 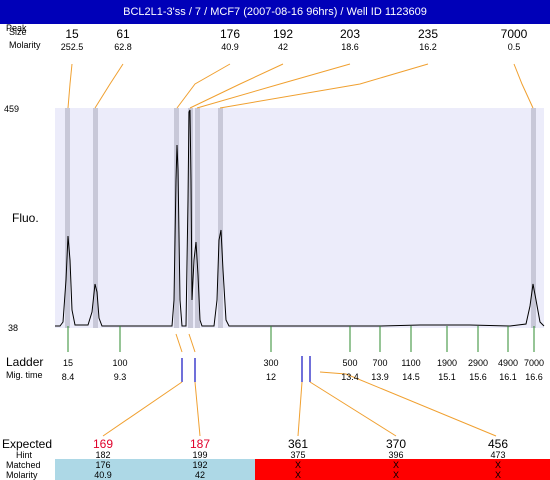 What do you see at coordinates (120, 363) in the screenshot?
I see `ladder-size-2: 100` at bounding box center [120, 363].